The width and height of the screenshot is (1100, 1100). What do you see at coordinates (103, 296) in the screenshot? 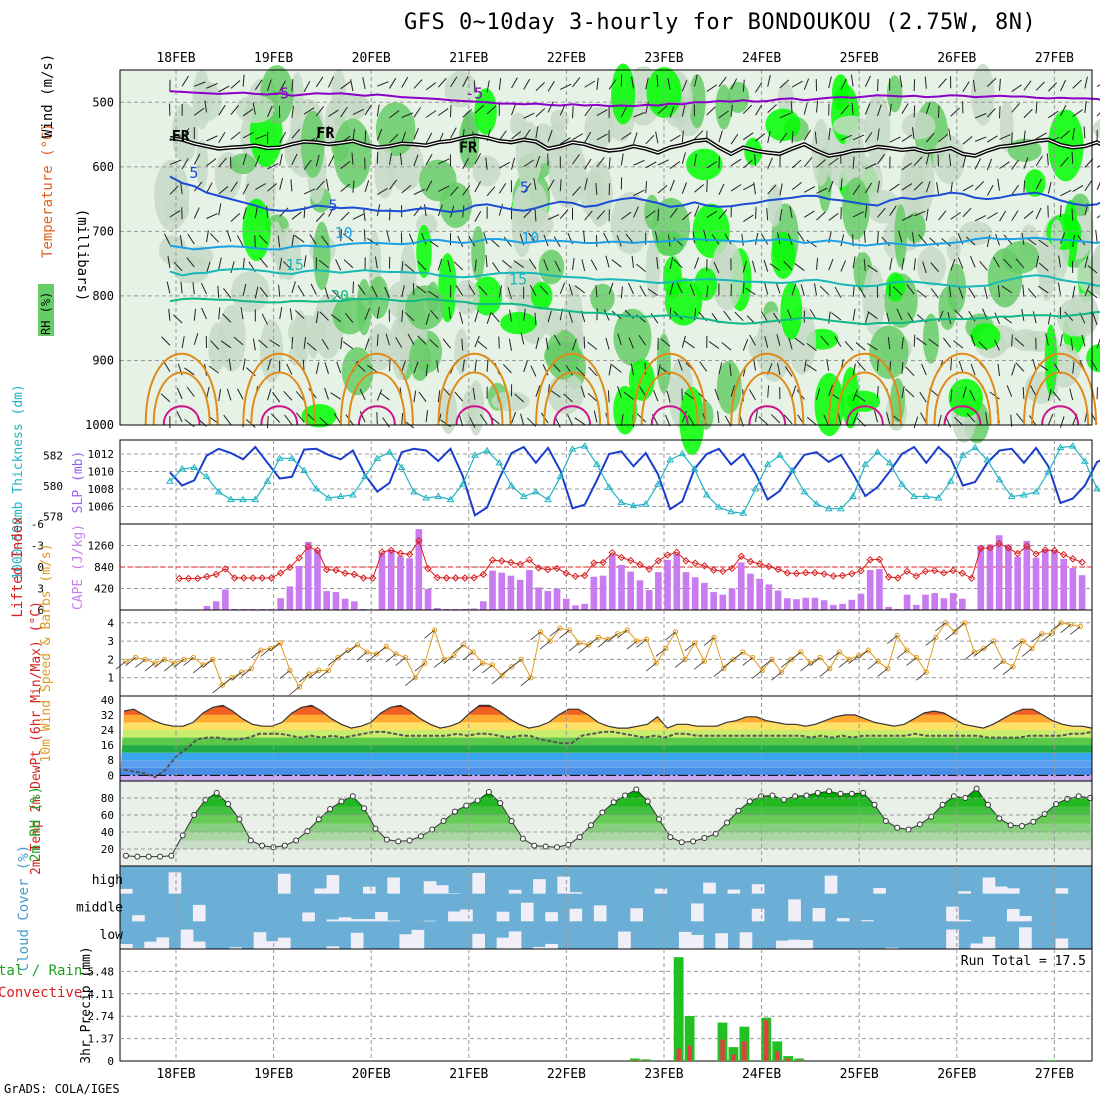
I see `pressure-tick: 800` at bounding box center [103, 296].